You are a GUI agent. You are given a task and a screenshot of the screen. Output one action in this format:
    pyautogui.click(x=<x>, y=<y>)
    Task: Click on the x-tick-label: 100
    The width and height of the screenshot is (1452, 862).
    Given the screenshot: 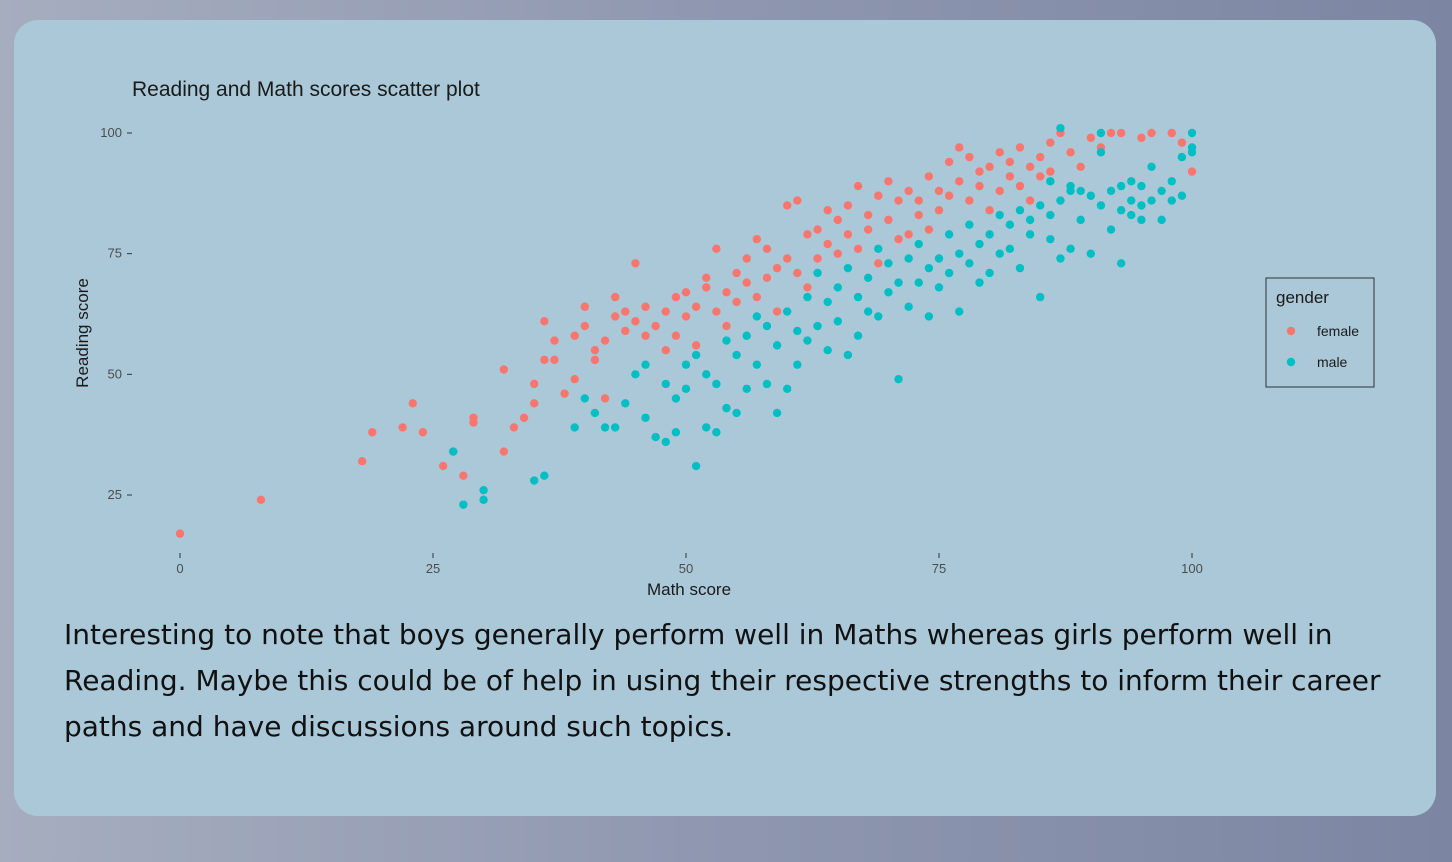 What is the action you would take?
    pyautogui.click(x=1192, y=568)
    